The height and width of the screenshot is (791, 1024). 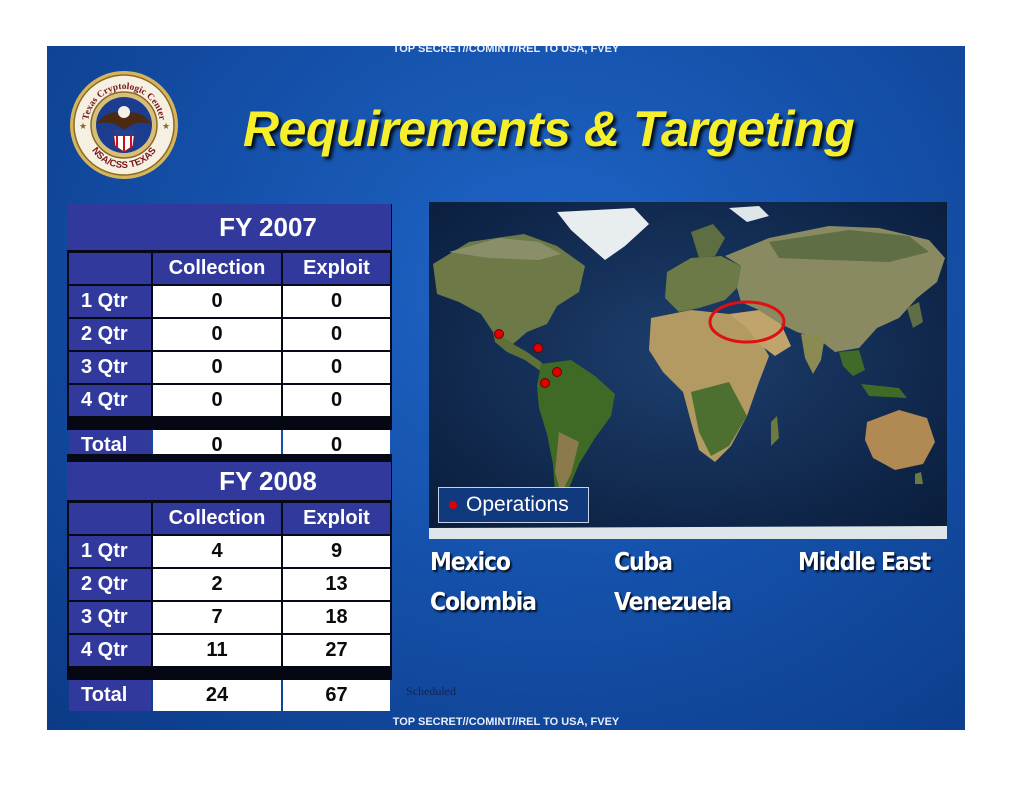 I want to click on fy2008-collection-value: 4, so click(x=217, y=551).